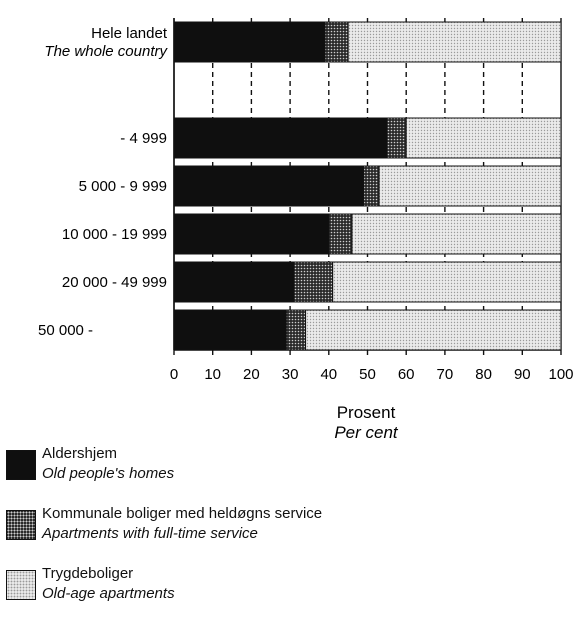  I want to click on category-label: 5 000 - 9 999, so click(123, 186).